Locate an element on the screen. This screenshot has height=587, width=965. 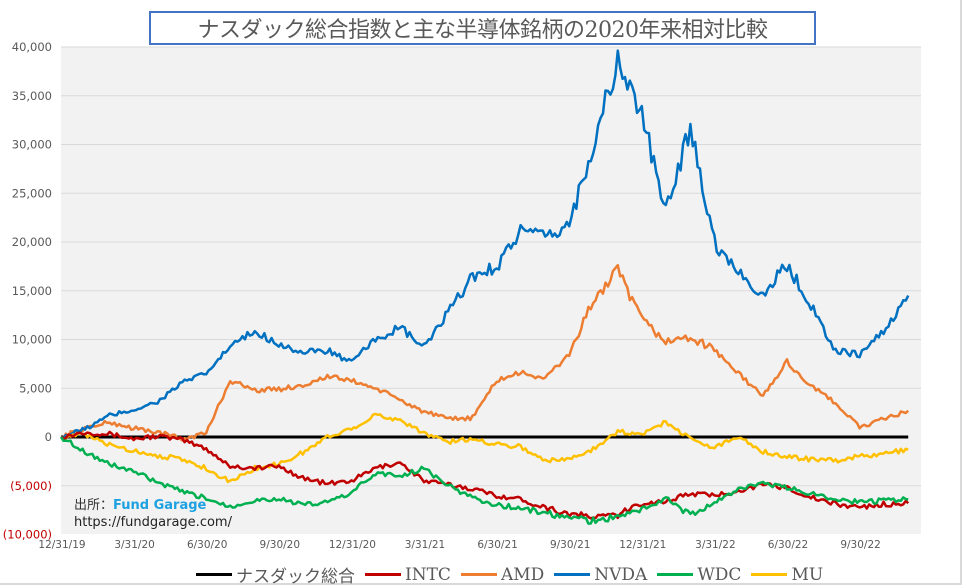
x-tick-label: 12/31/21 is located at coordinates (642, 545).